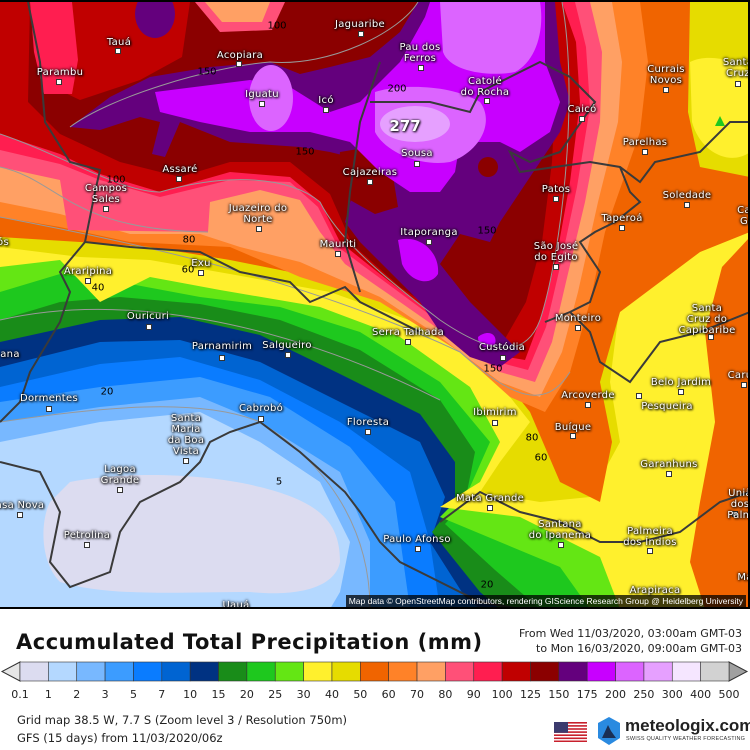 This screenshot has height=750, width=750. Describe the element at coordinates (338, 244) in the screenshot. I see `city-label: Mauriti` at that location.